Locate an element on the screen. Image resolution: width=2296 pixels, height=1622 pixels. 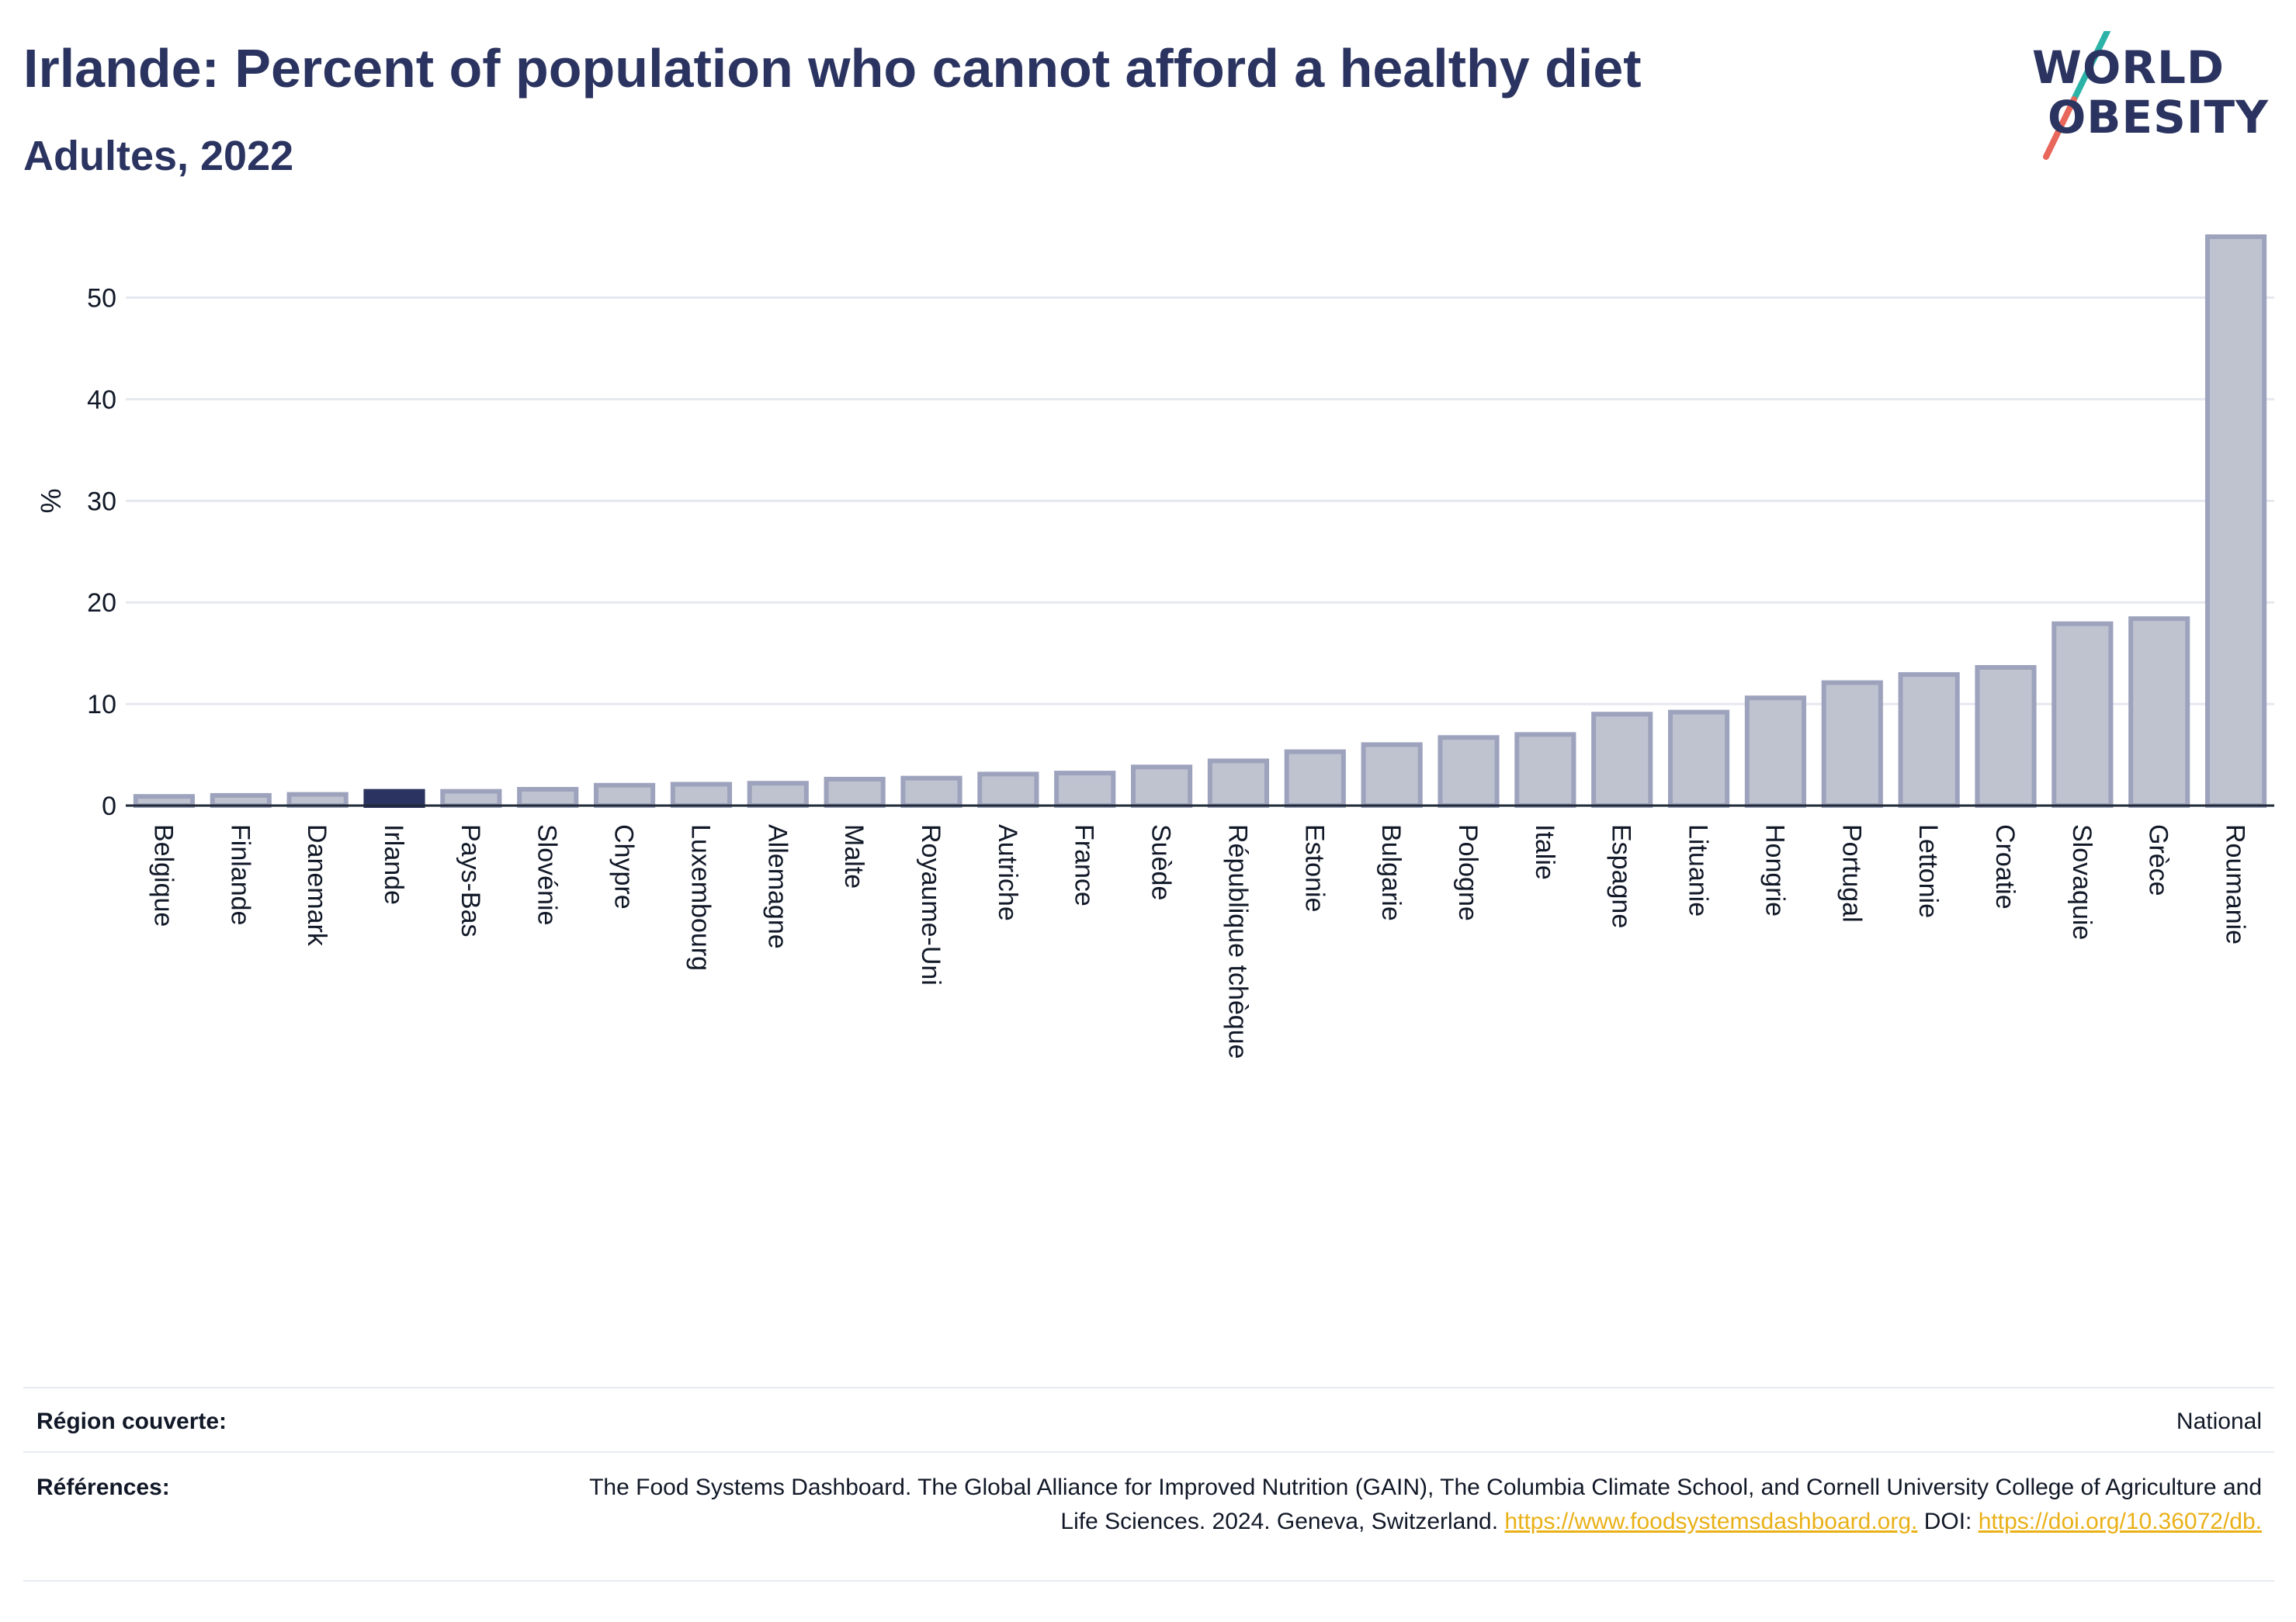
doi-label: DOI: is located at coordinates (1947, 1521).